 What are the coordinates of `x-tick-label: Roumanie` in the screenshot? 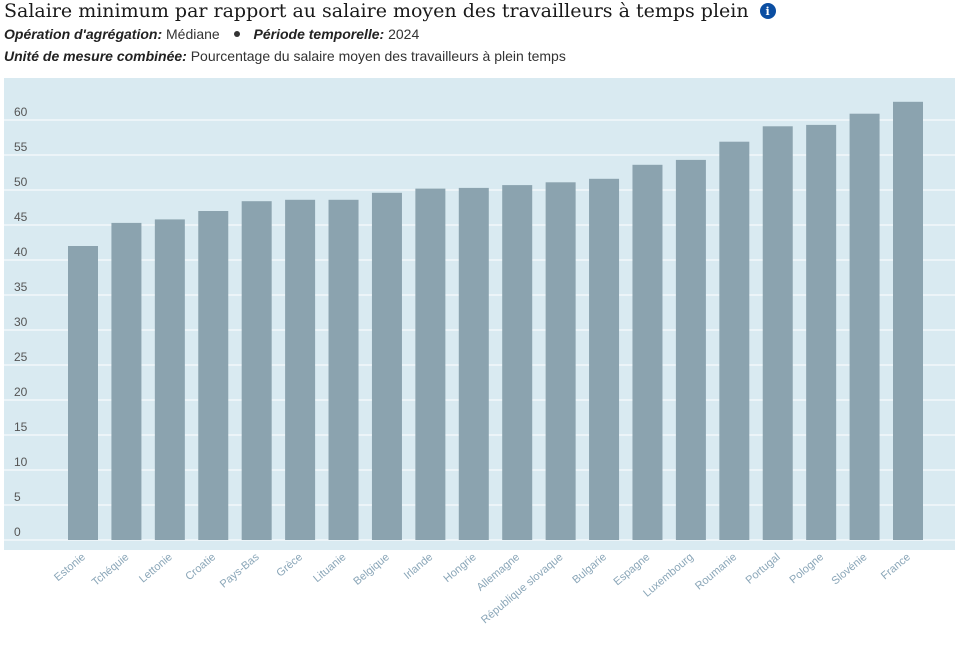 It's located at (716, 571).